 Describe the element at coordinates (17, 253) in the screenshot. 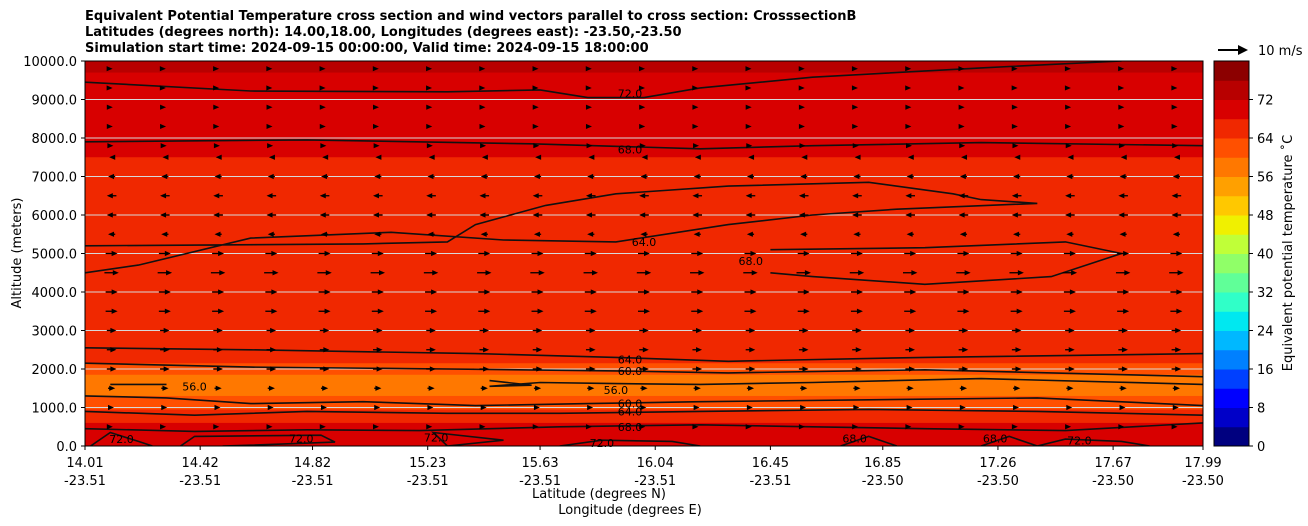

I see `y-axis-label: Altitude (meters)` at that location.